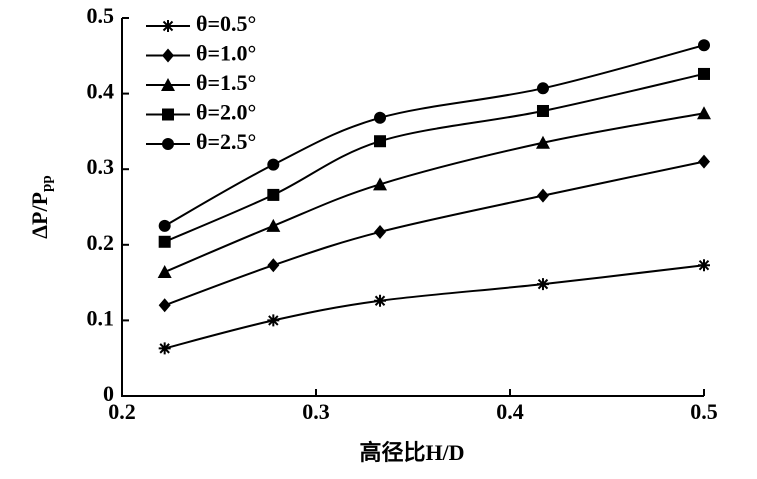 This screenshot has height=479, width=757. I want to click on y-tick-label: 0, so click(108, 393).